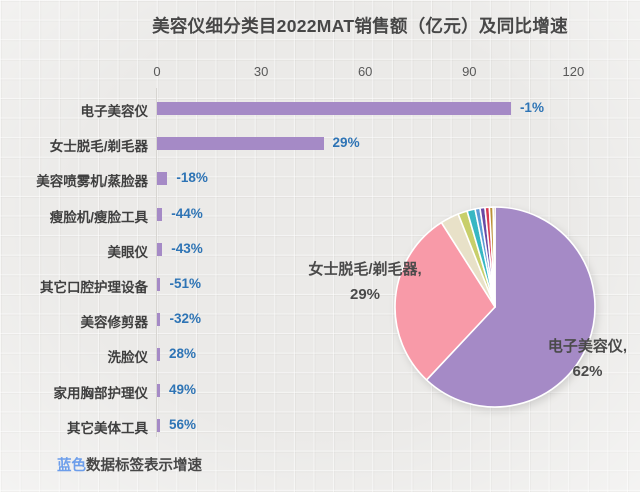 This screenshot has width=640, height=492. Describe the element at coordinates (185, 283) in the screenshot. I see `growth-value-label: -51%` at that location.